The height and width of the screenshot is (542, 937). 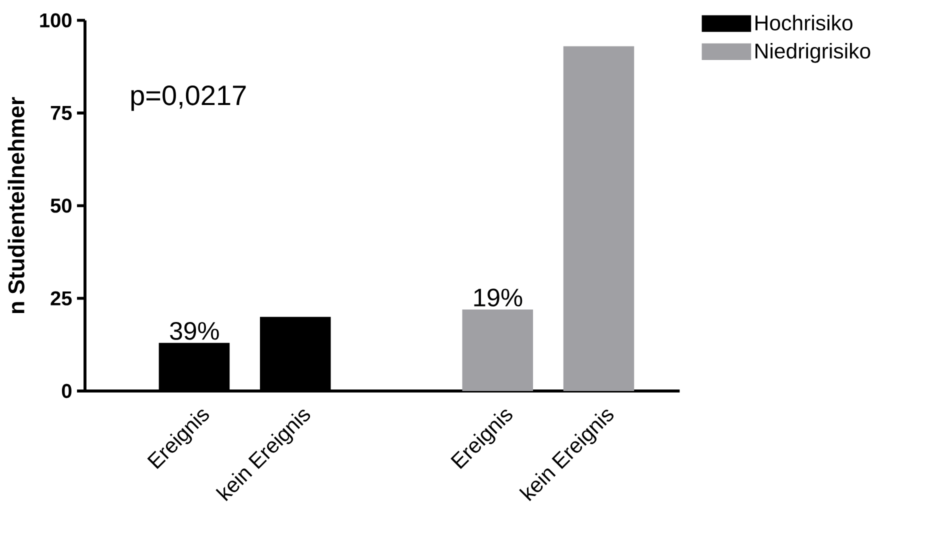 I want to click on annotation: 19%, so click(x=498, y=297).